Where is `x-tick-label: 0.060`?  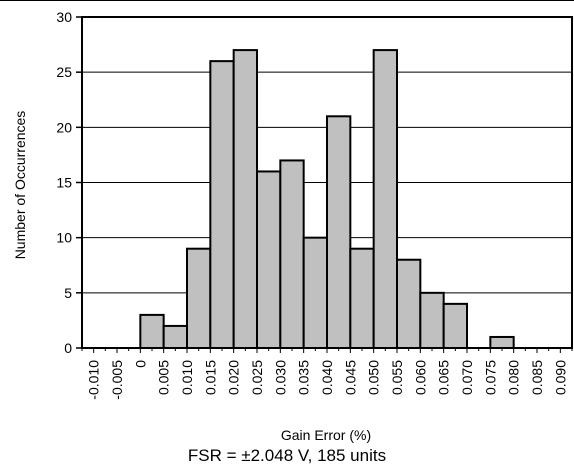 x-tick-label: 0.060 is located at coordinates (420, 377).